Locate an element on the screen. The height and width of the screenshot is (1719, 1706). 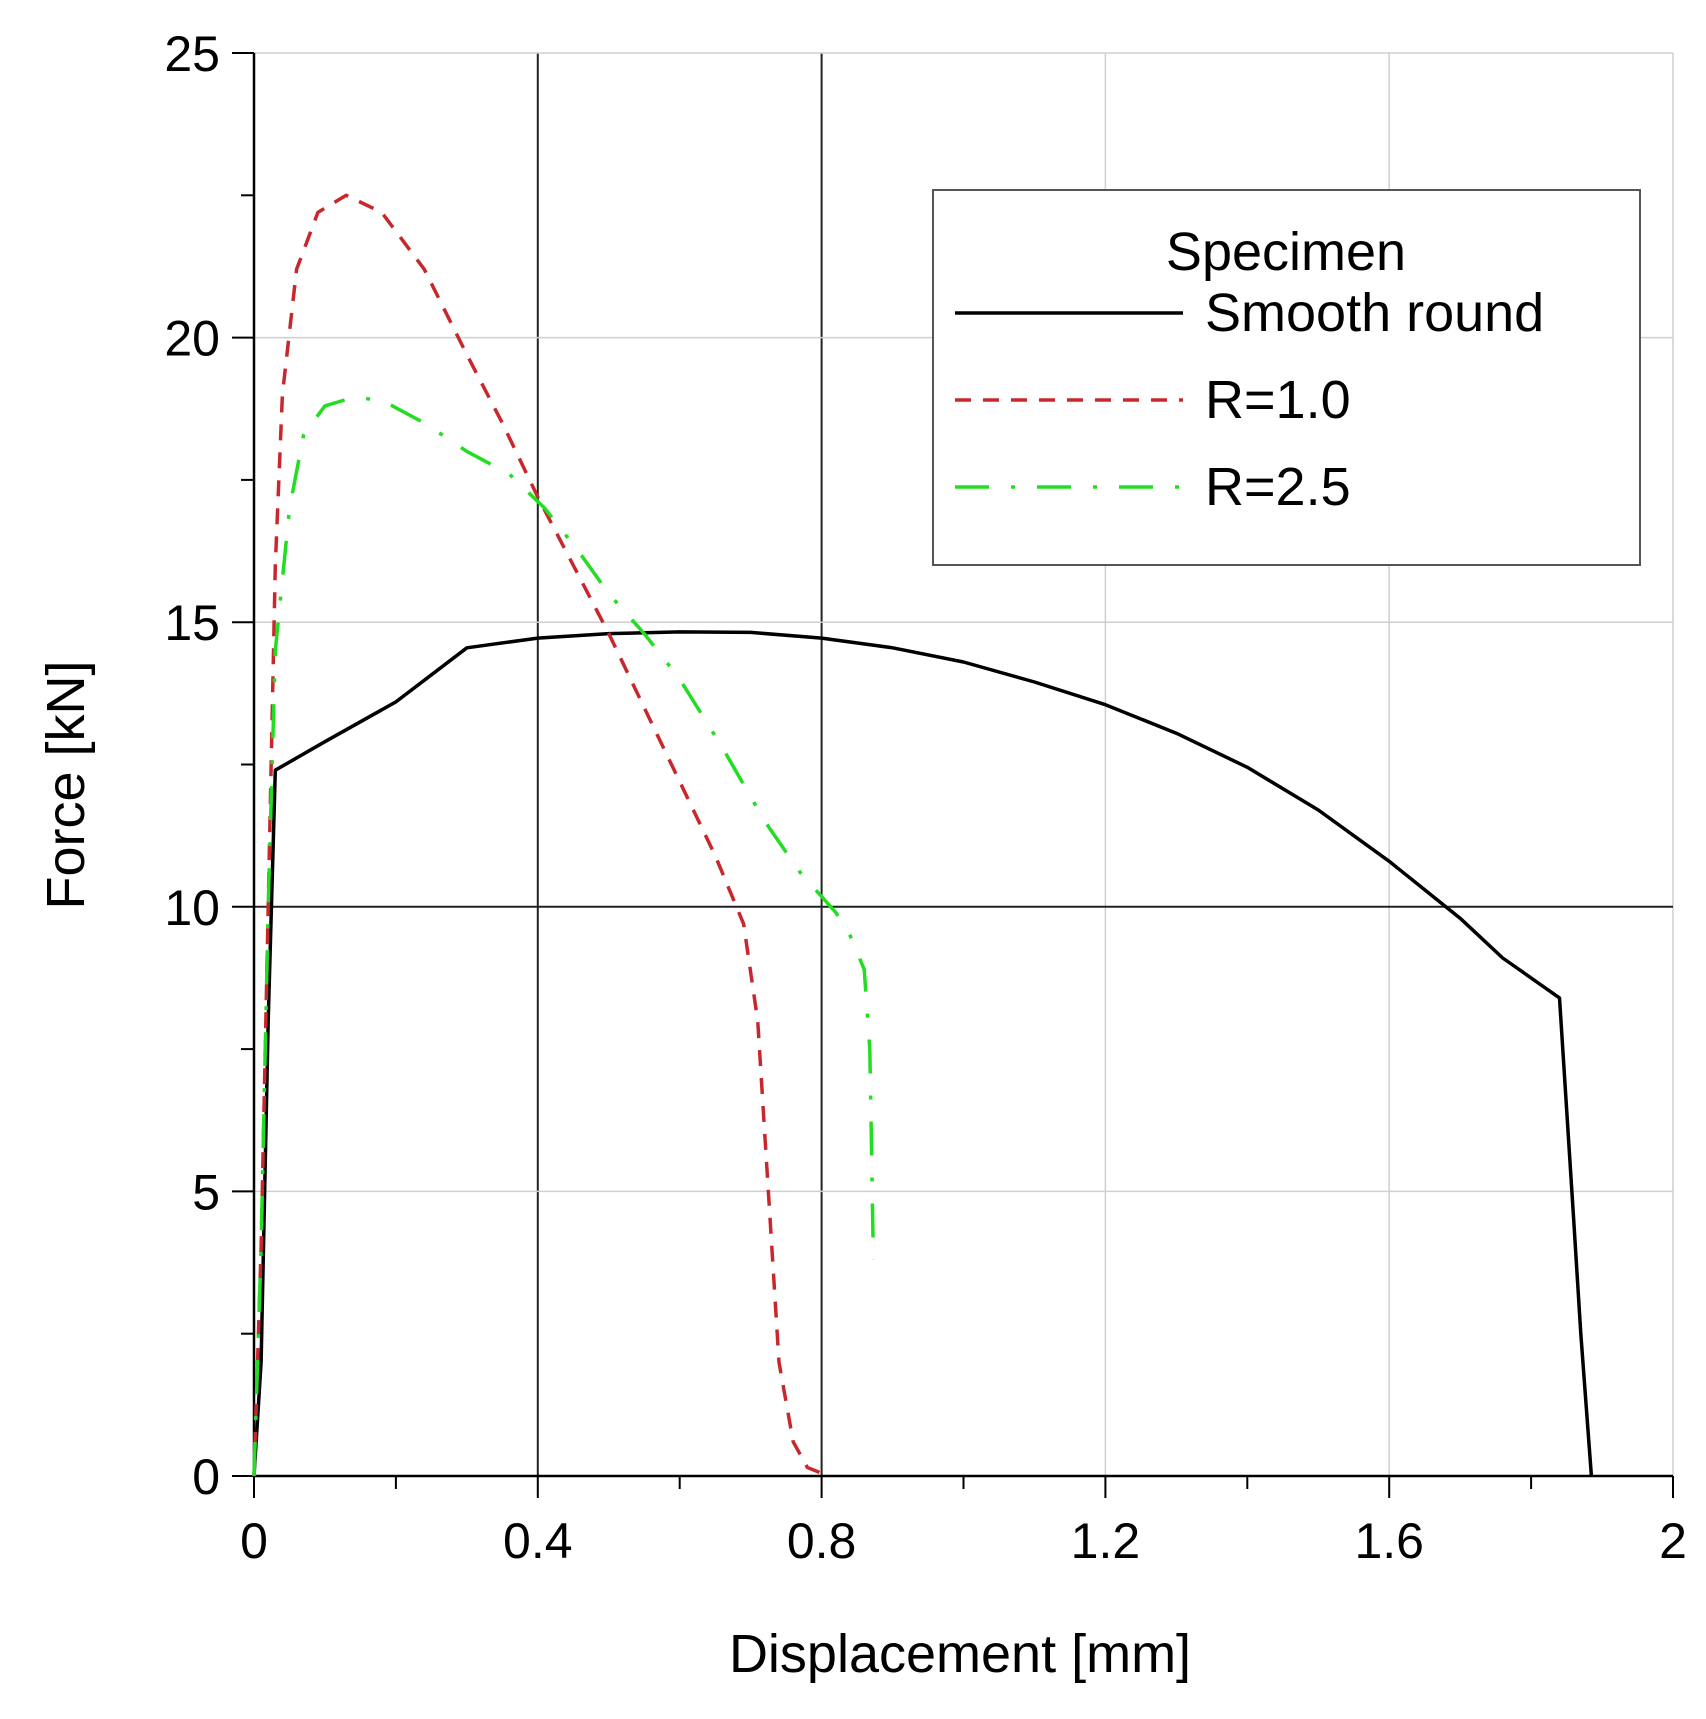
y-tick-label: 10 is located at coordinates (192, 908).